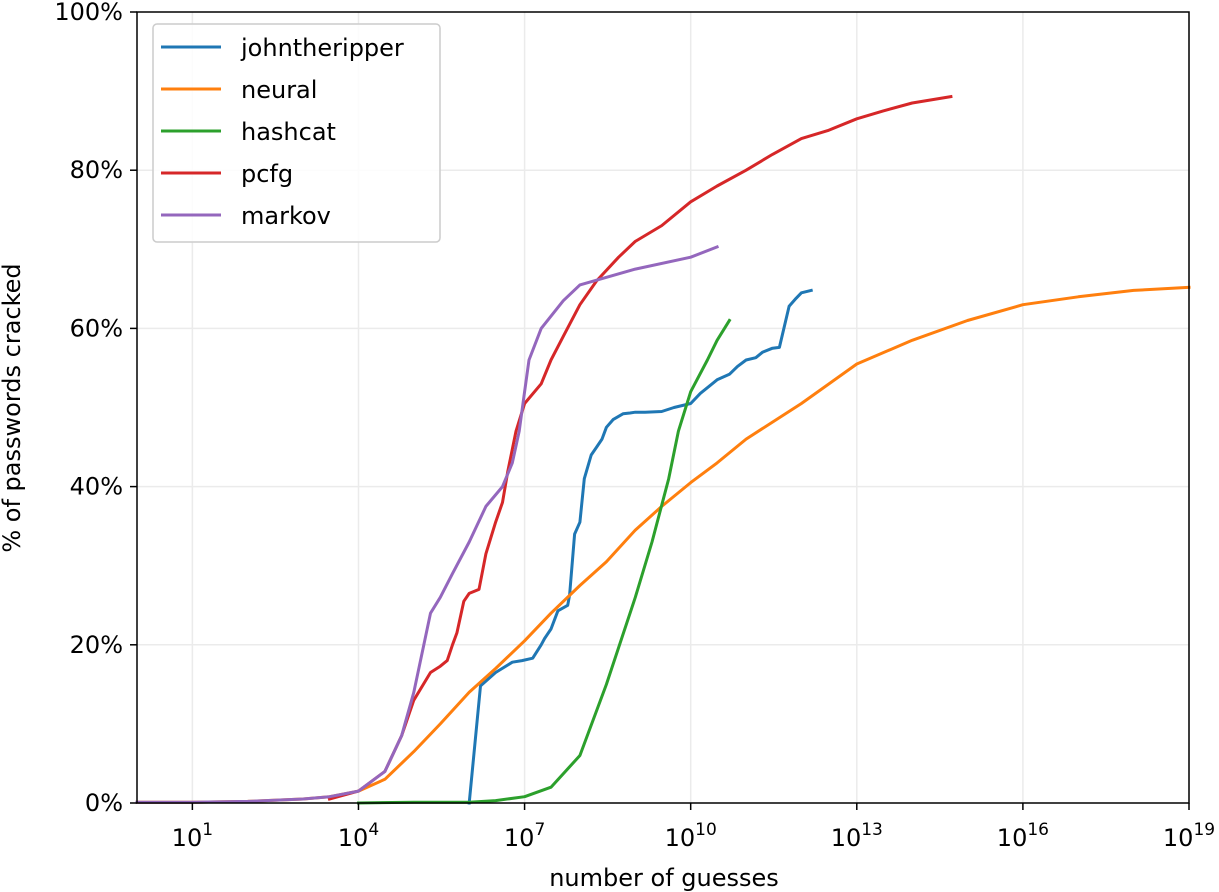 The width and height of the screenshot is (1219, 892). I want to click on y-tick-label: 40%, so click(96, 487).